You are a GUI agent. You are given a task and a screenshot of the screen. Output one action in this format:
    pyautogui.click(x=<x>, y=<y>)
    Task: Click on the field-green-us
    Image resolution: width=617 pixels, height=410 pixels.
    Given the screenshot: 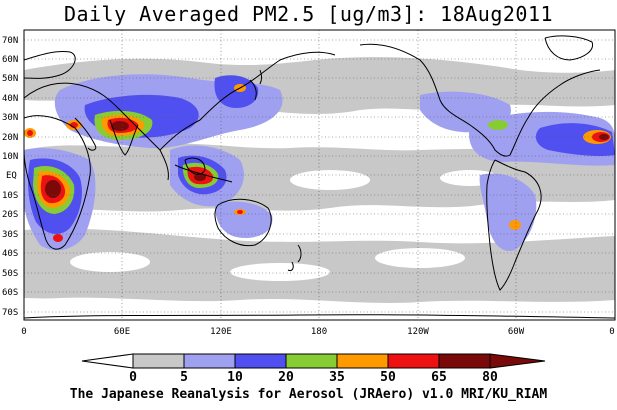 What is the action you would take?
    pyautogui.click(x=498, y=125)
    